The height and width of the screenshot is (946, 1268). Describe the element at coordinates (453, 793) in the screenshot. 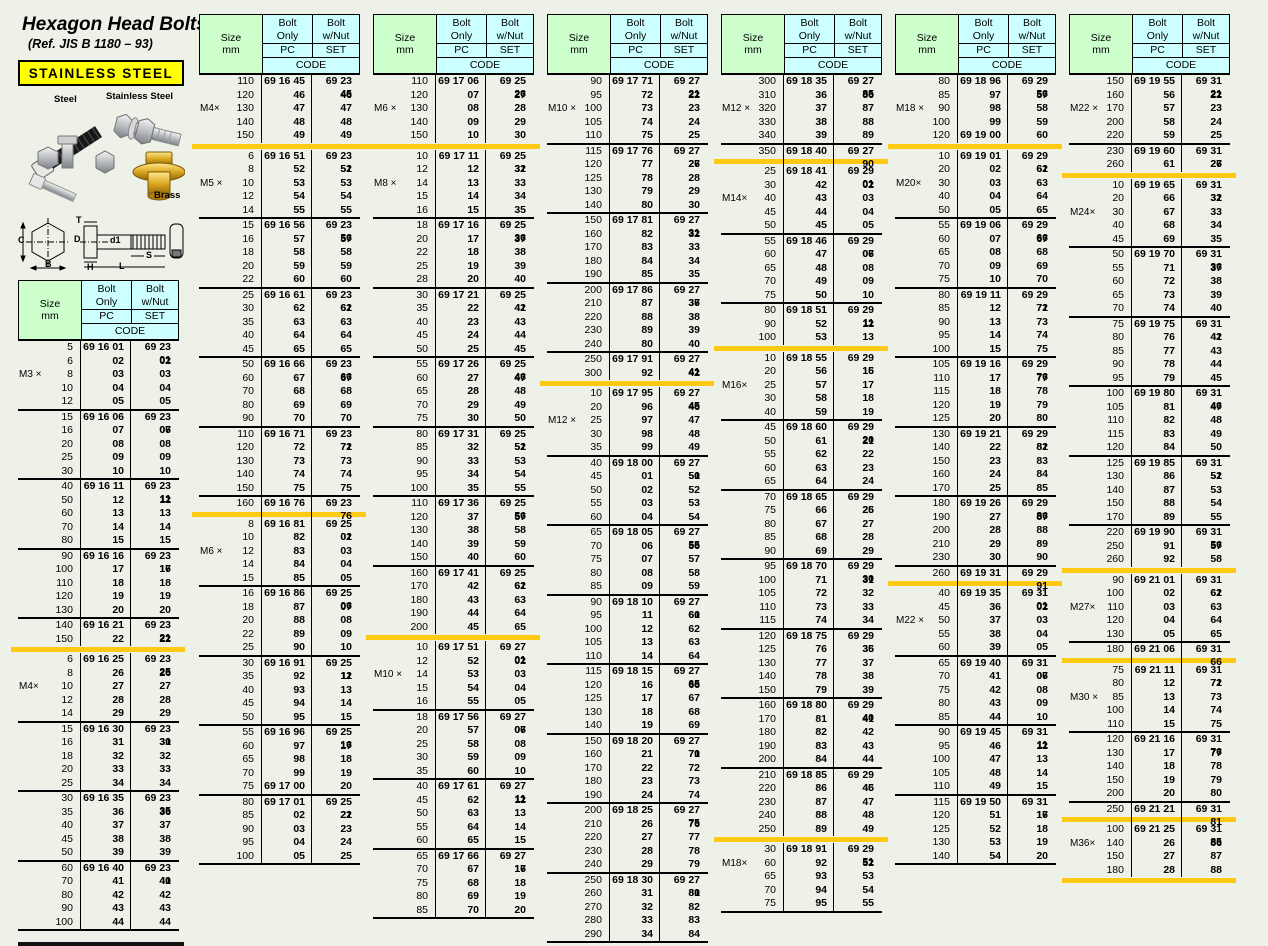

I see `table-row: 40 69 17 61 69 27 11` at that location.